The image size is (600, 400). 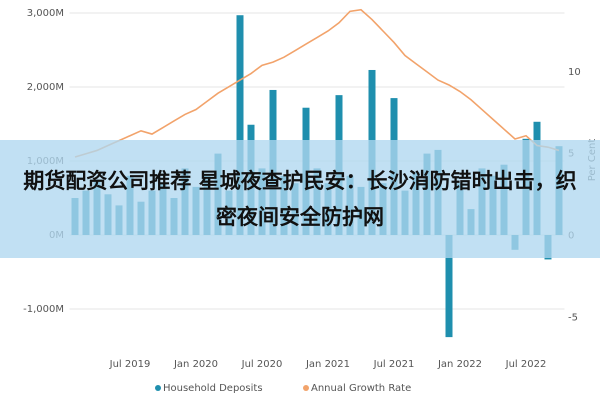 What do you see at coordinates (394, 364) in the screenshot?
I see `x-tick-label: Jul 2021` at bounding box center [394, 364].